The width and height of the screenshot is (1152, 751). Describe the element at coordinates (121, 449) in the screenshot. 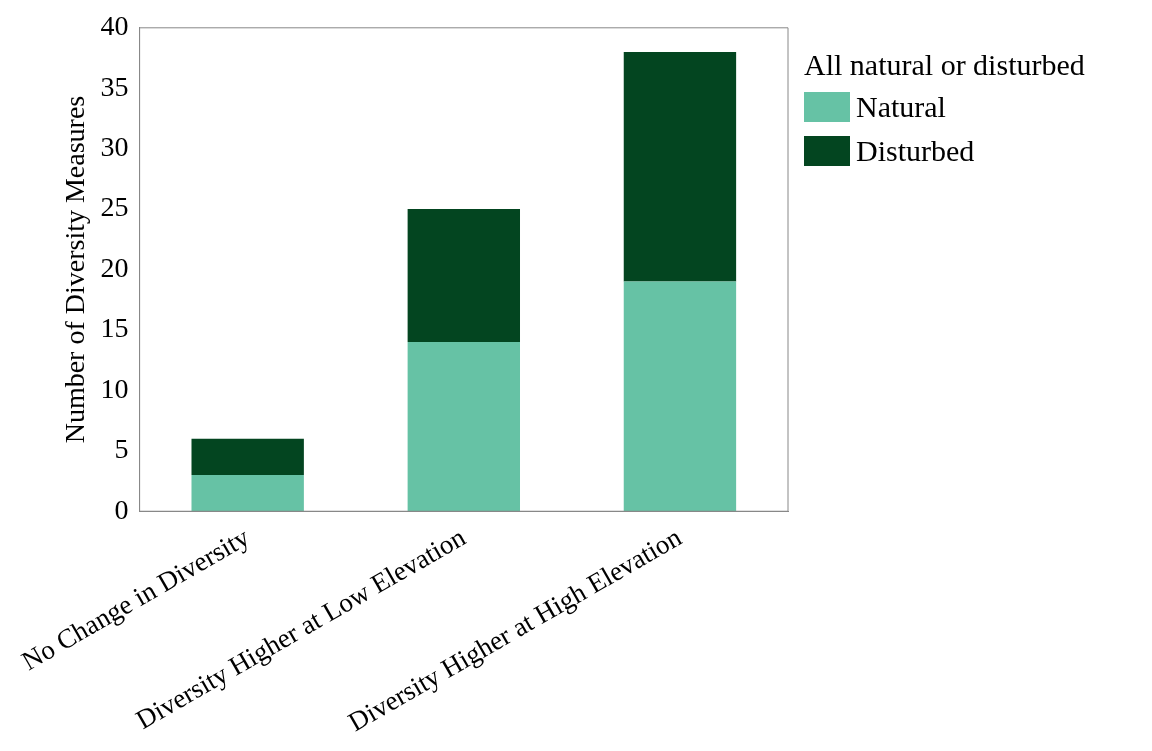

I see `y-tick-label: 5` at that location.